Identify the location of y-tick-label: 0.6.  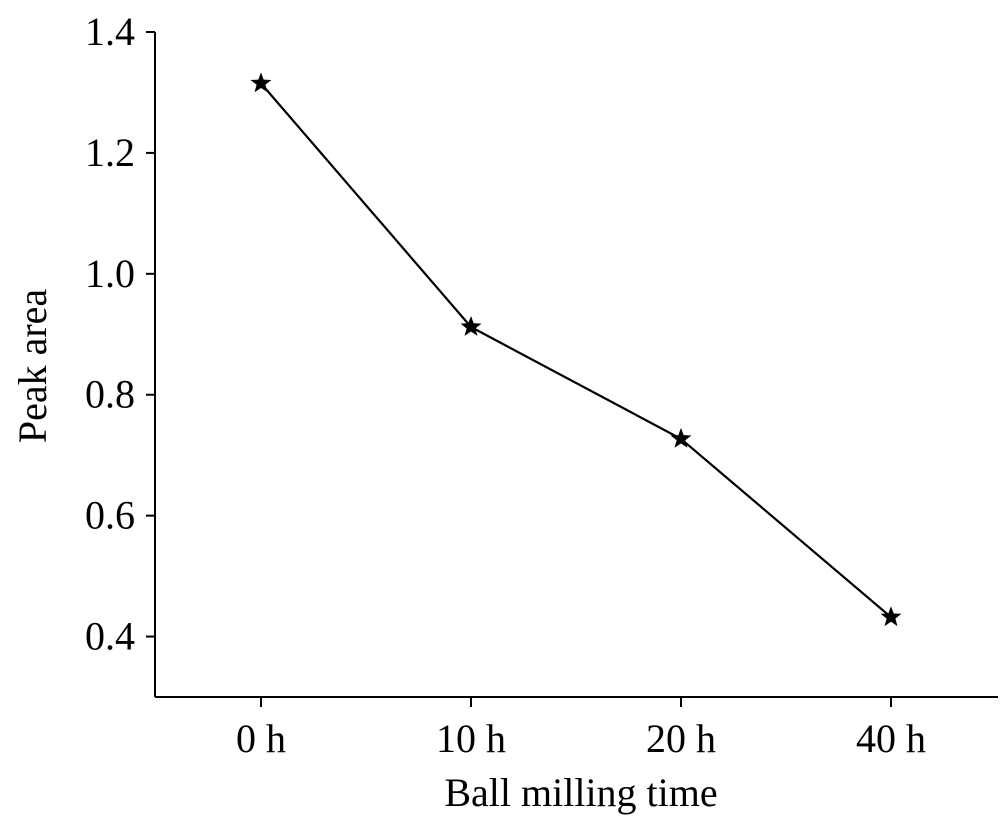
(110, 515).